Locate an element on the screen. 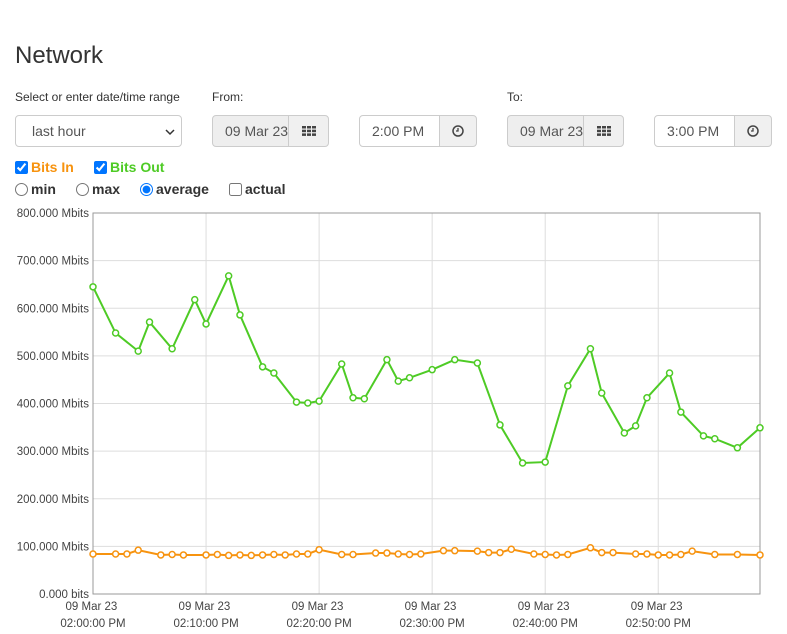  select-arrow is located at coordinates (170, 132).